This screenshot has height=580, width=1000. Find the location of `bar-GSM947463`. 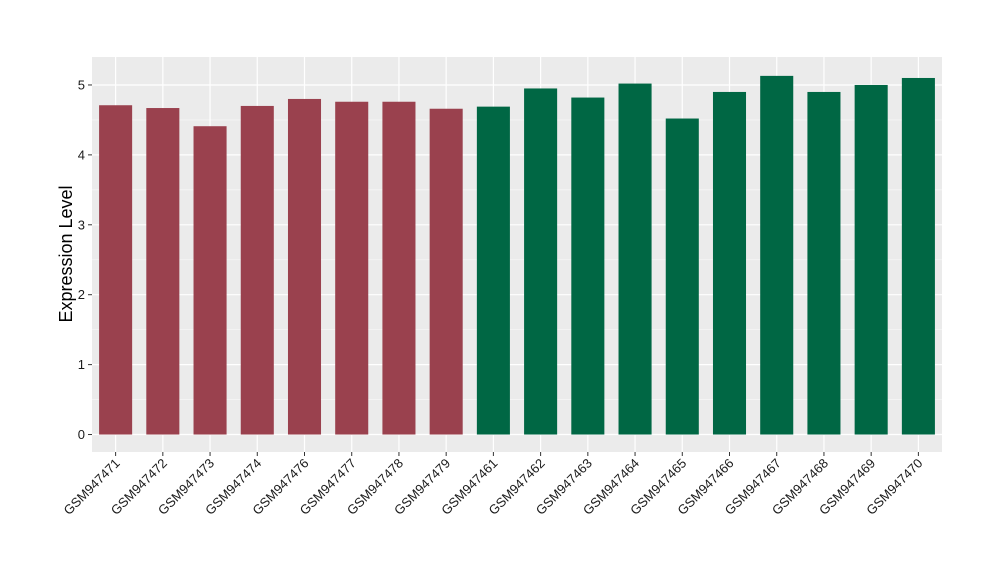

bar-GSM947463 is located at coordinates (588, 266).